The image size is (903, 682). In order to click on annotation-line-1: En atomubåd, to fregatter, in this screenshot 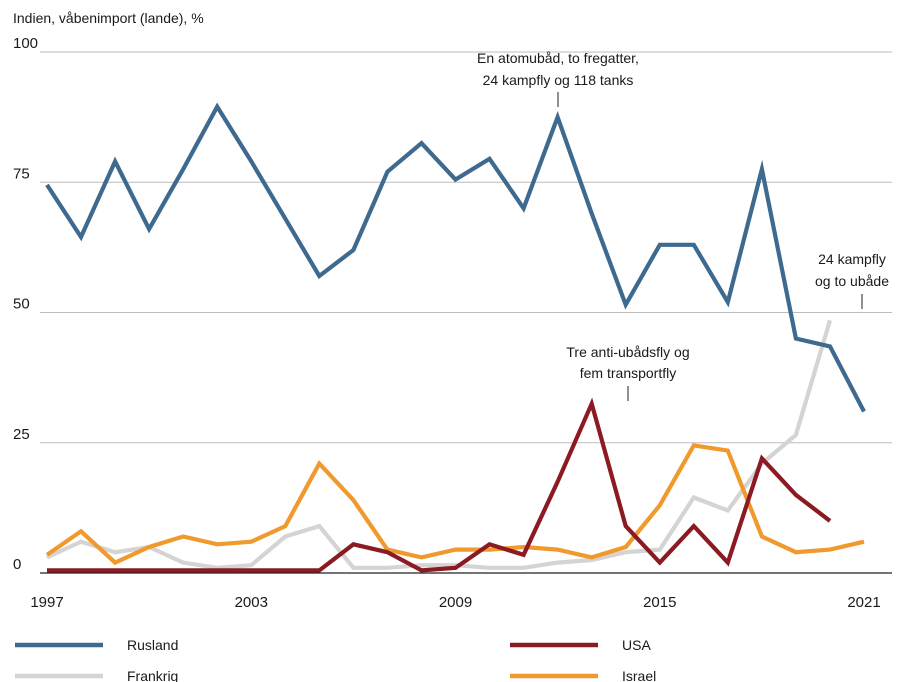, I will do `click(558, 58)`.